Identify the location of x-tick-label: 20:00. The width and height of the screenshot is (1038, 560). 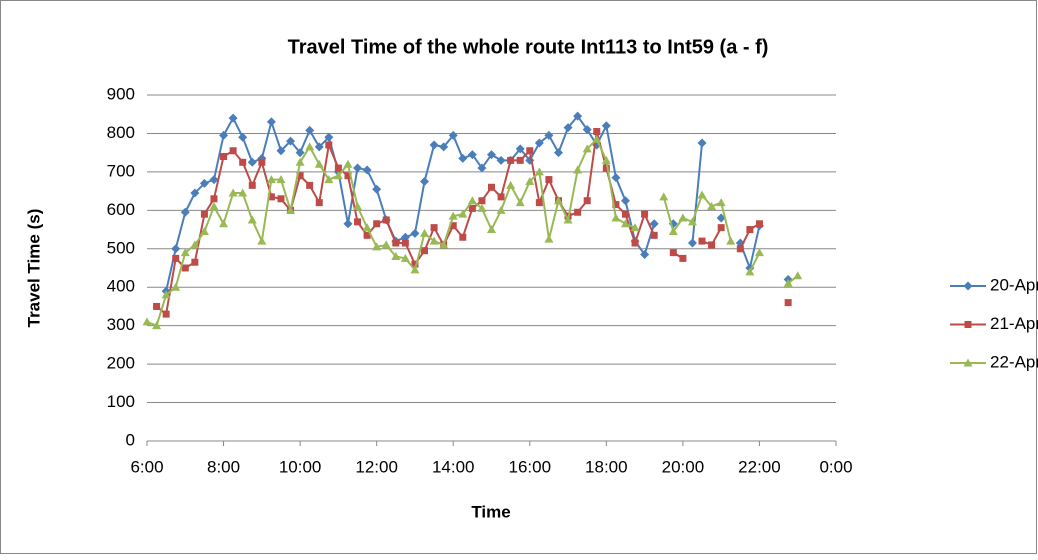
(683, 466).